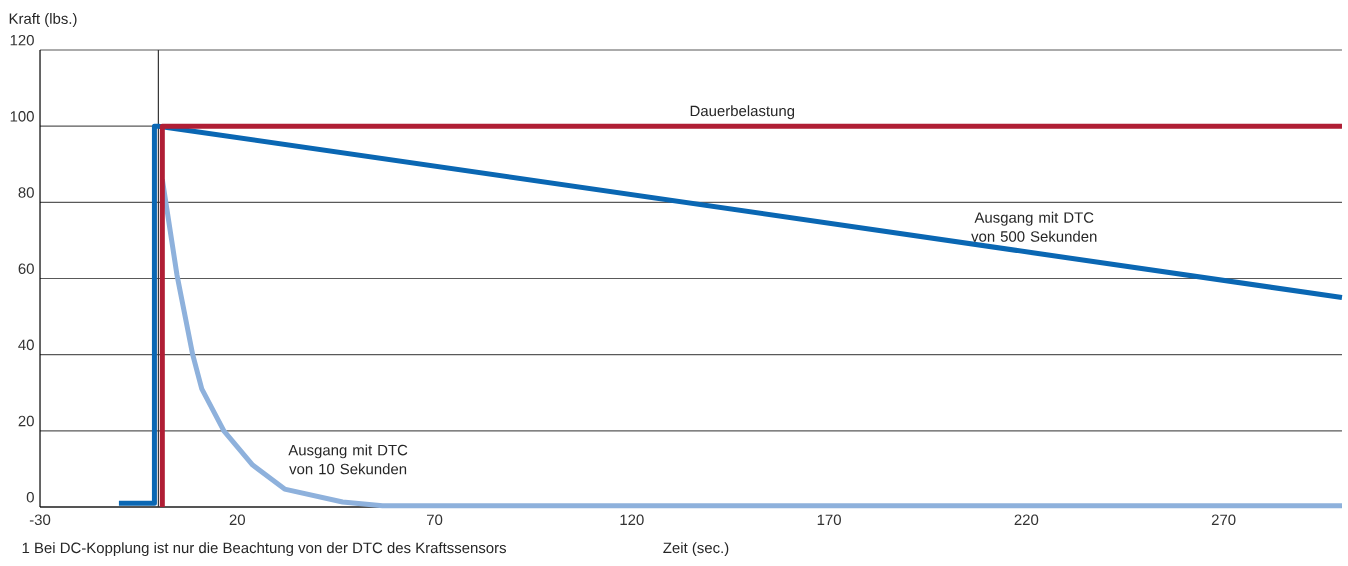  I want to click on x-tick-label: -30, so click(40, 520).